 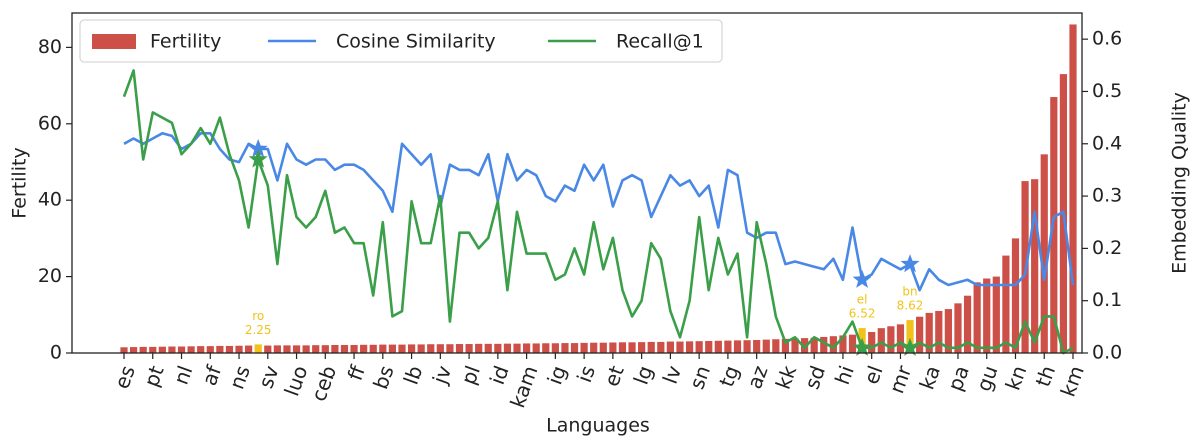 What do you see at coordinates (958, 378) in the screenshot?
I see `x-tick-label: pa` at bounding box center [958, 378].